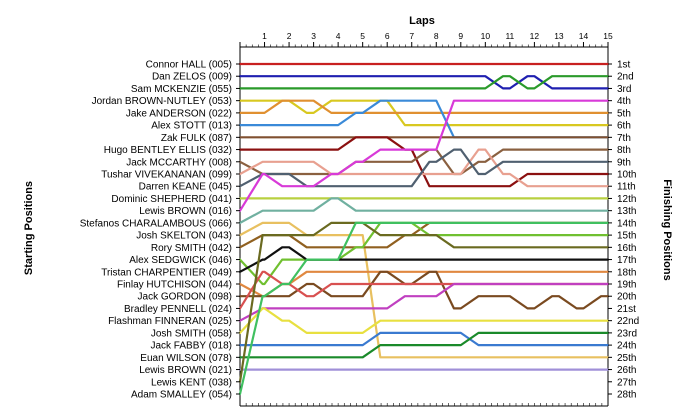 This screenshot has height=420, width=700. What do you see at coordinates (186, 358) in the screenshot?
I see `starting-label: Euan WILSON (078)` at bounding box center [186, 358].